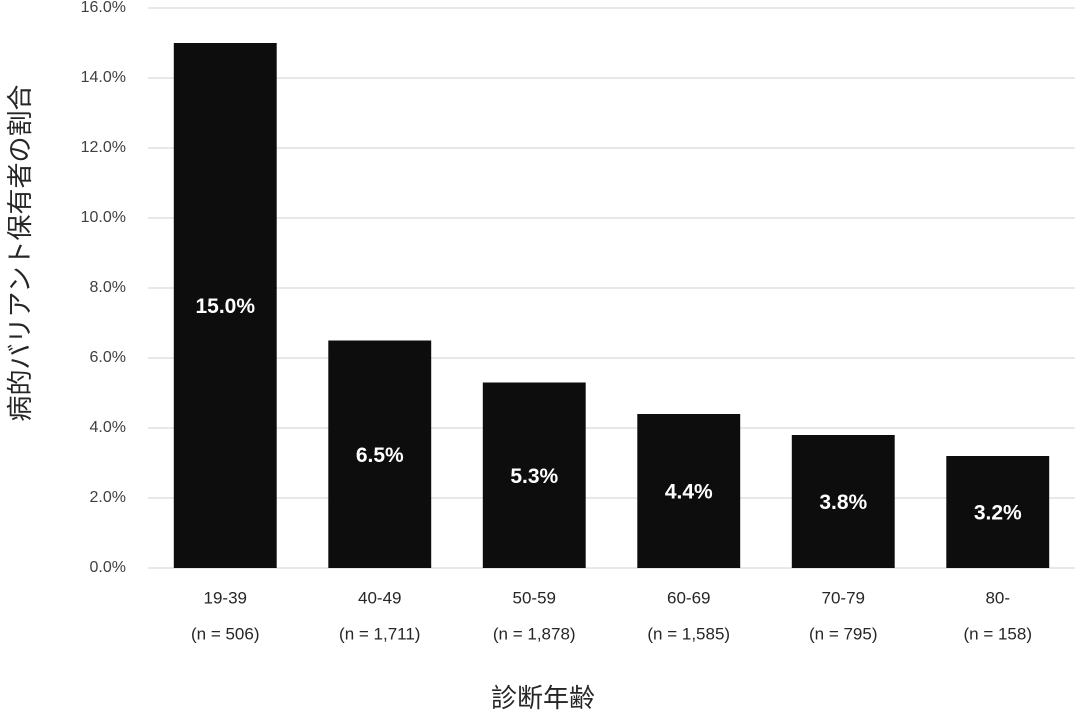 This screenshot has height=714, width=1075. Describe the element at coordinates (20, 253) in the screenshot. I see `y-axis-title: 病的バリアント保有者の割合` at that location.